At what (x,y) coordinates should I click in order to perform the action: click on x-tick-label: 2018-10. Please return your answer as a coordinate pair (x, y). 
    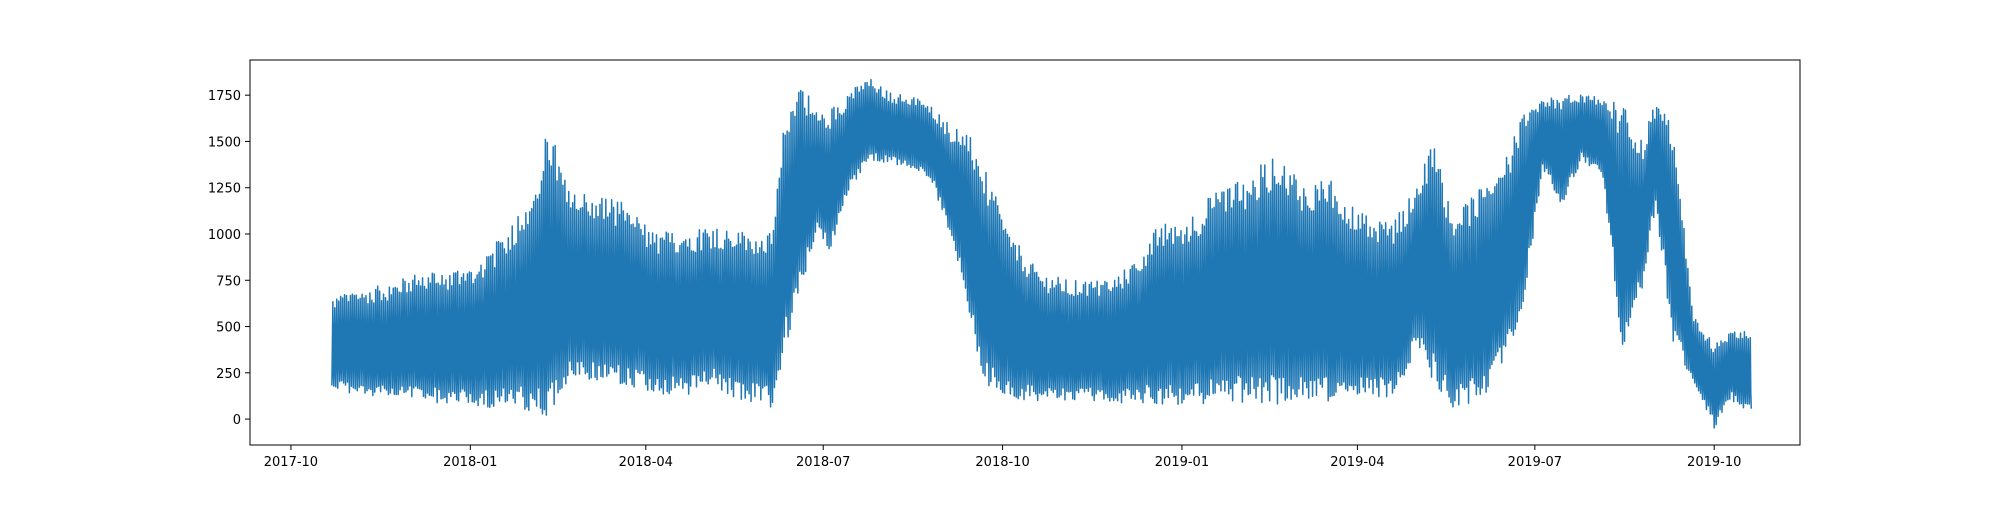
    Looking at the image, I should click on (1002, 462).